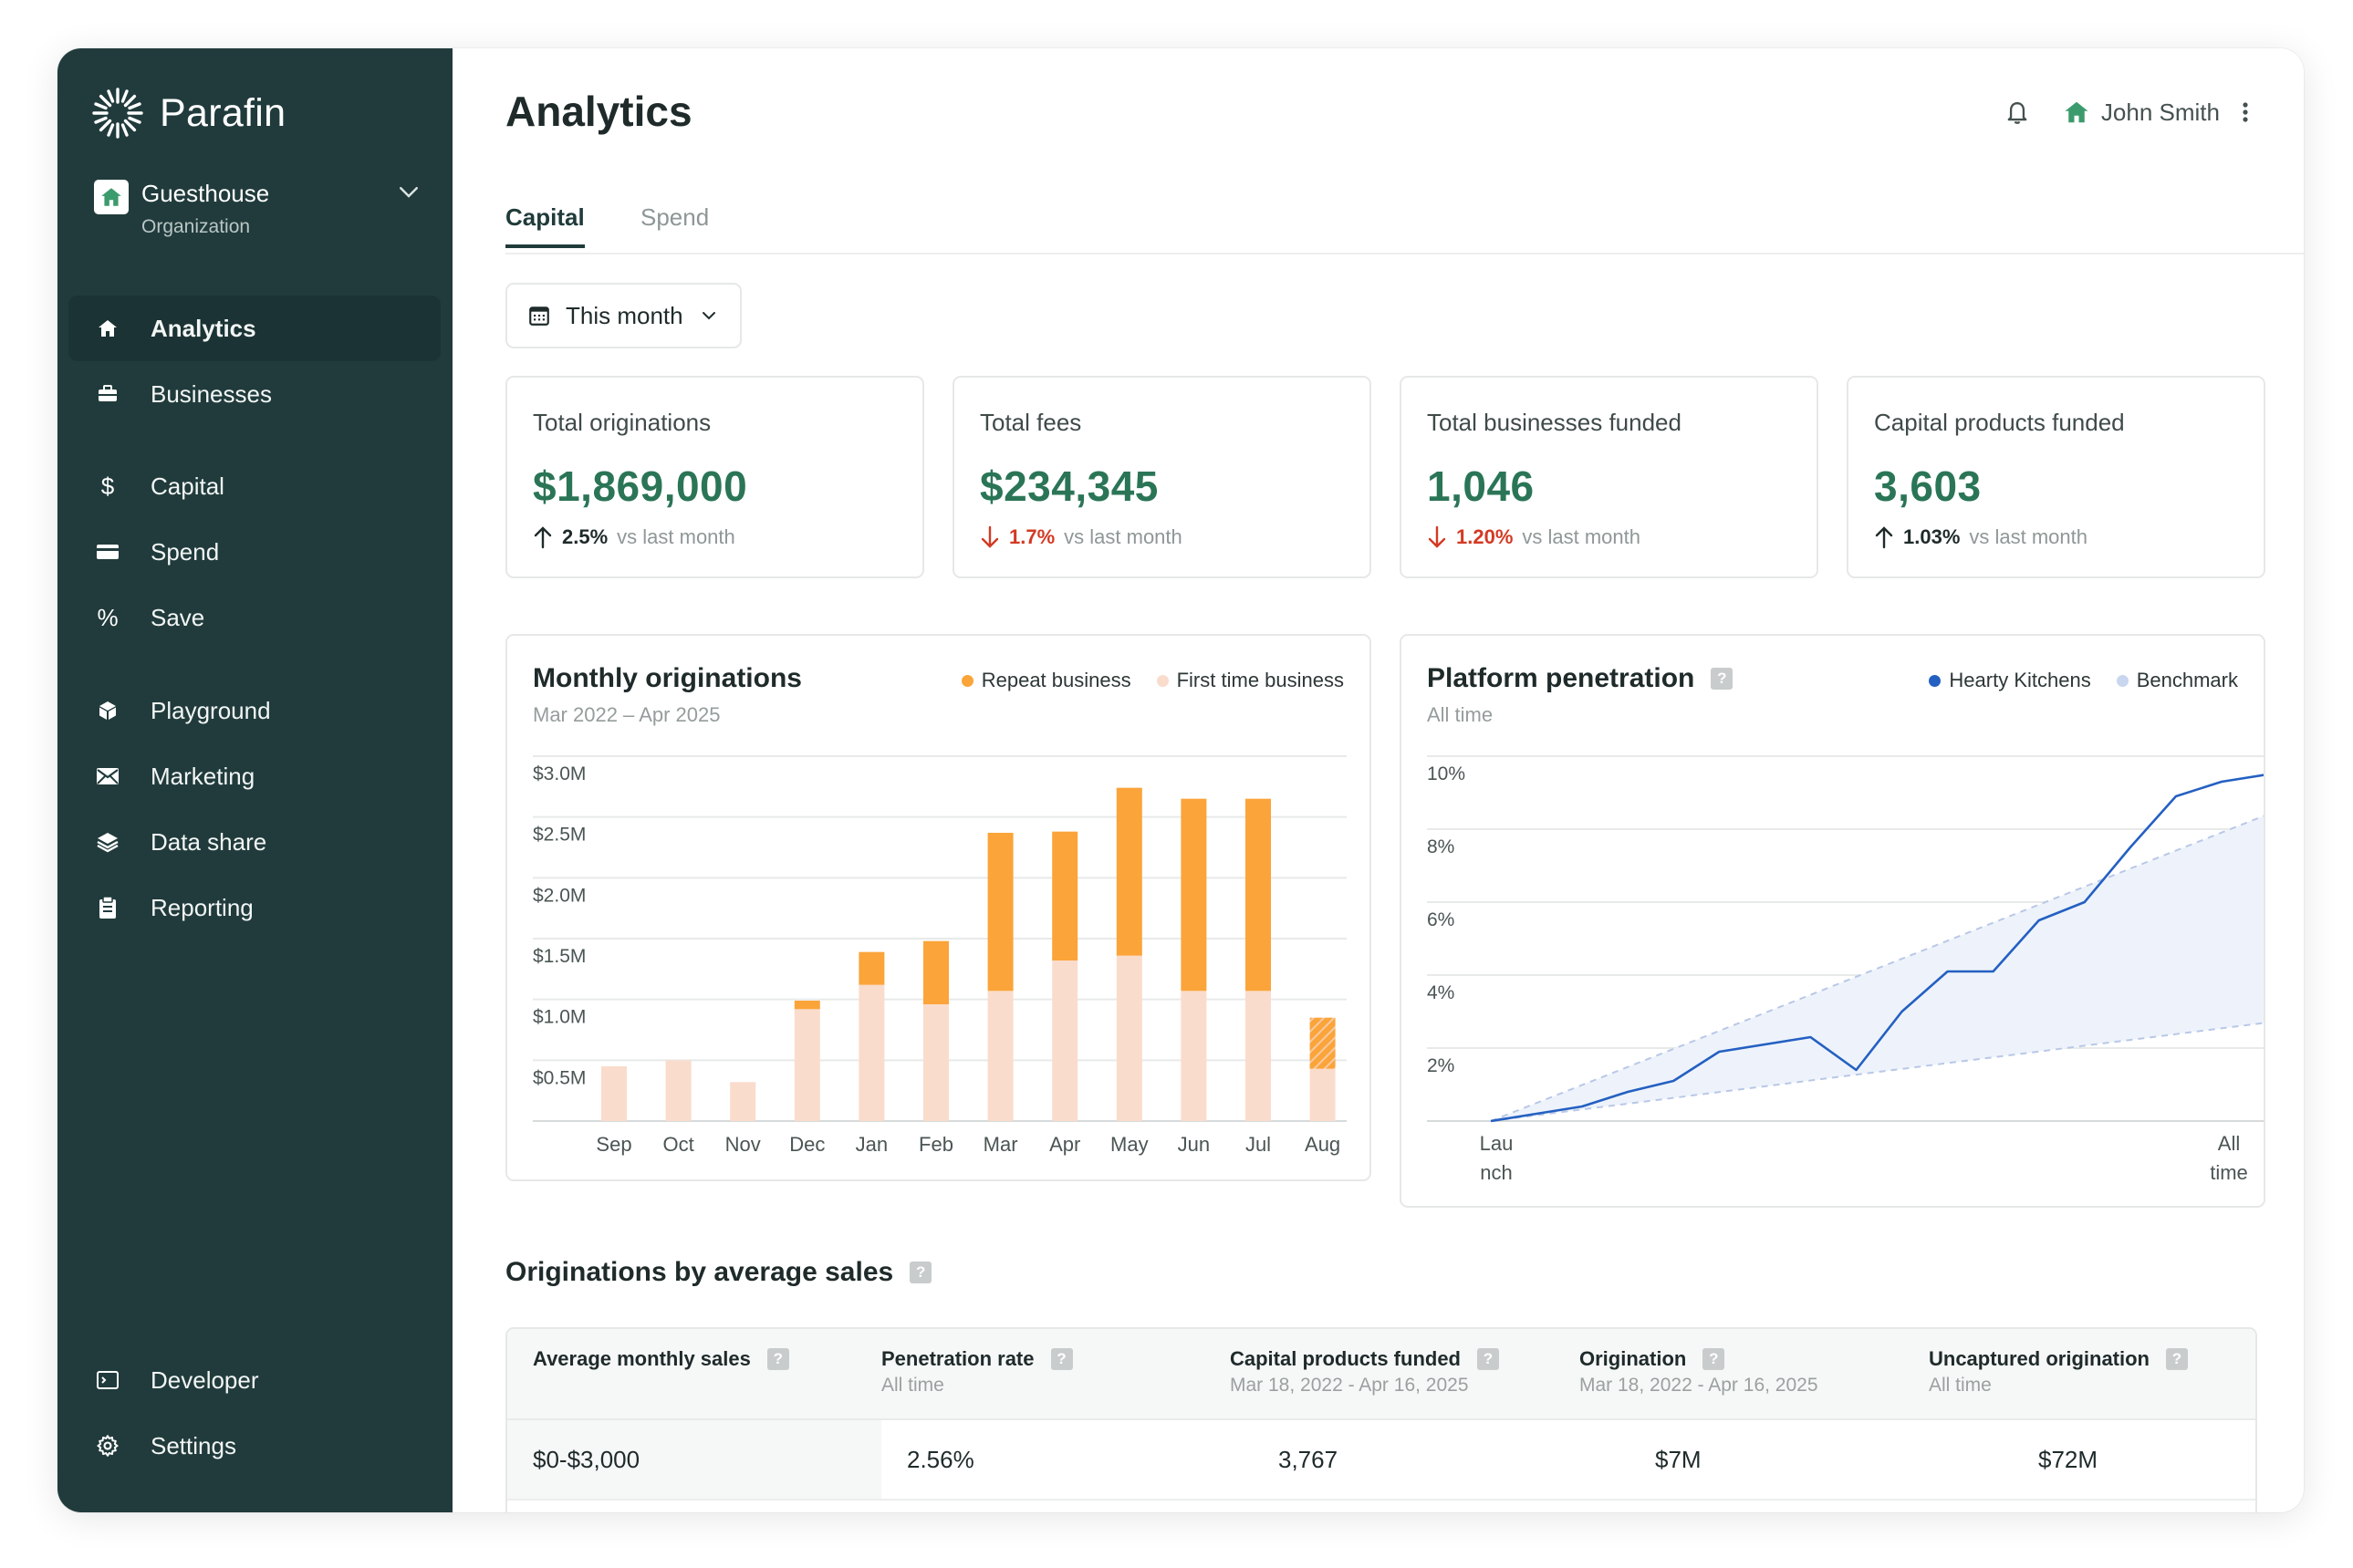 The height and width of the screenshot is (1568, 2353). What do you see at coordinates (718, 1272) in the screenshot?
I see `section-title-row: Originations by average sales ?` at bounding box center [718, 1272].